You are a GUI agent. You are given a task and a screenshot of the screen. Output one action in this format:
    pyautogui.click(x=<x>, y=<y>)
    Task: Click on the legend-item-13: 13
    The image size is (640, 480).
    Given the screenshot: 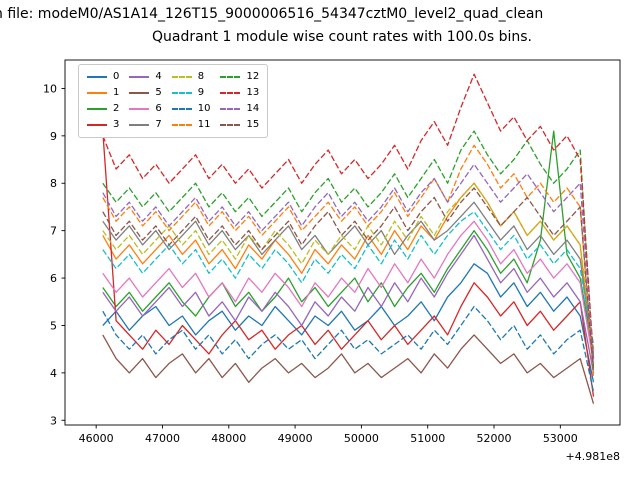 What is the action you would take?
    pyautogui.click(x=239, y=93)
    